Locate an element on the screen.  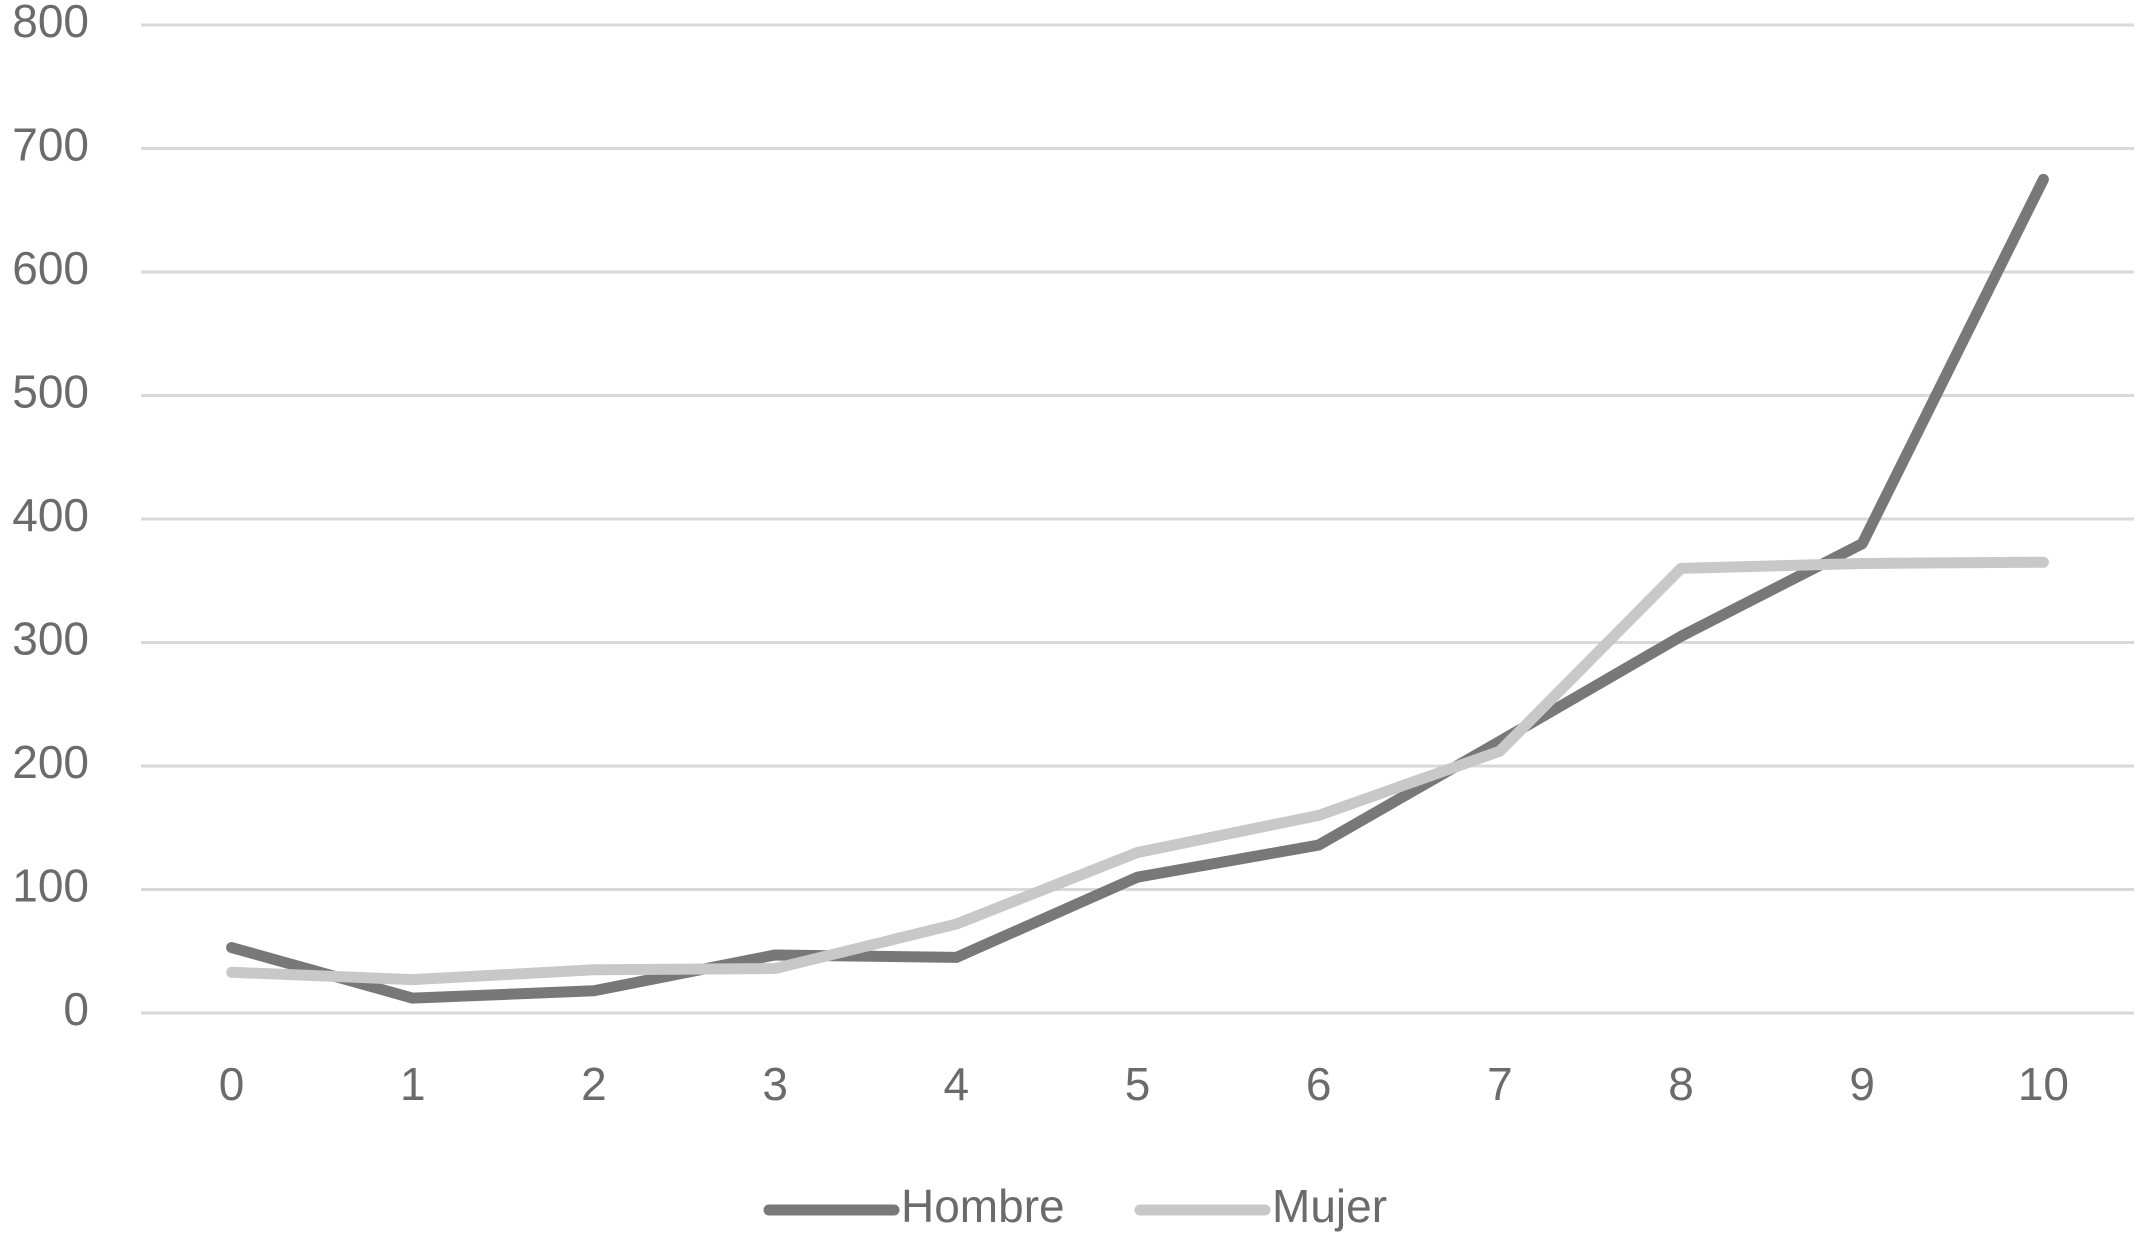
x-tick-label: 2 is located at coordinates (594, 1084).